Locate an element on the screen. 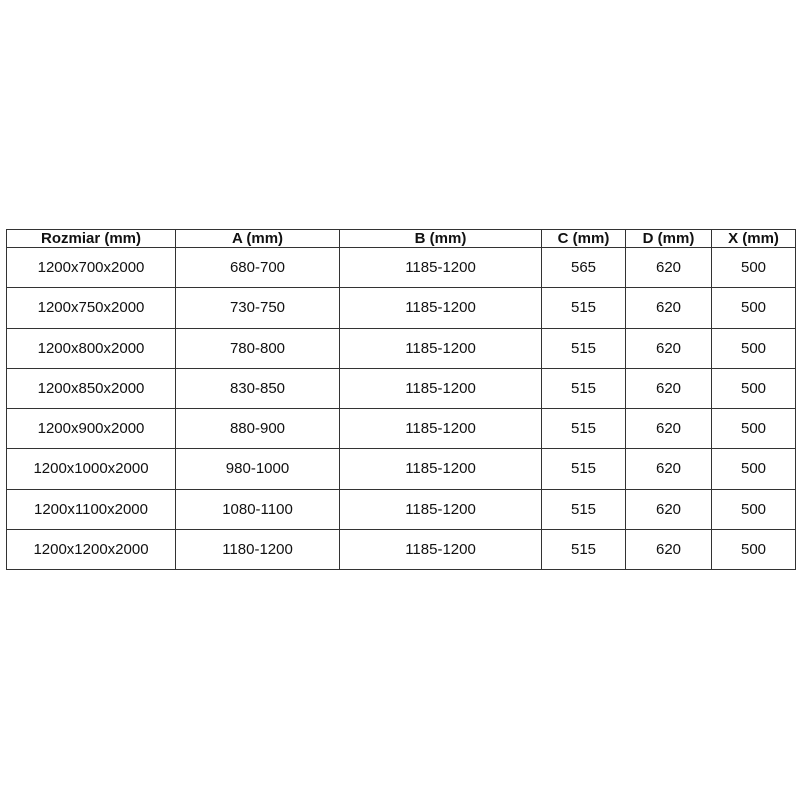  table-cell: 1200x1000x2000 is located at coordinates (91, 469).